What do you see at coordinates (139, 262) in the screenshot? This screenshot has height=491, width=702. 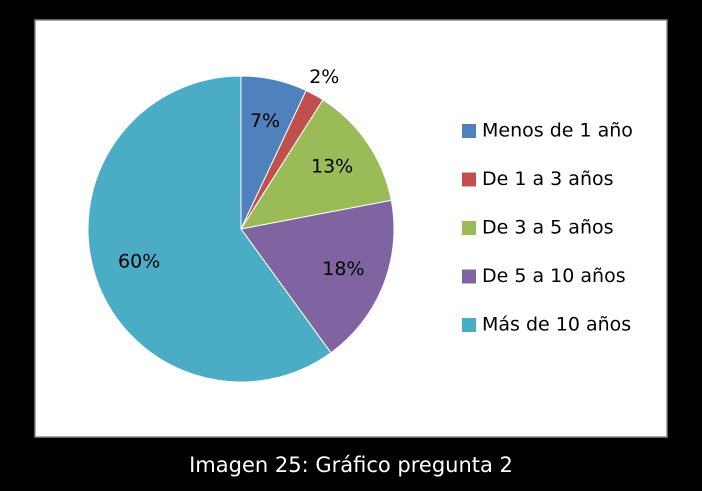 I see `data-label: 60%` at bounding box center [139, 262].